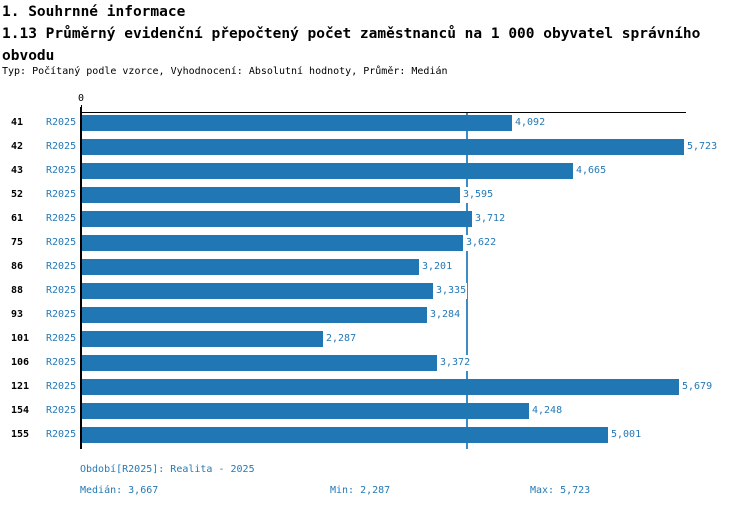  Describe the element at coordinates (375, 339) in the screenshot. I see `bar-row: 101 R2025 2,287` at that location.